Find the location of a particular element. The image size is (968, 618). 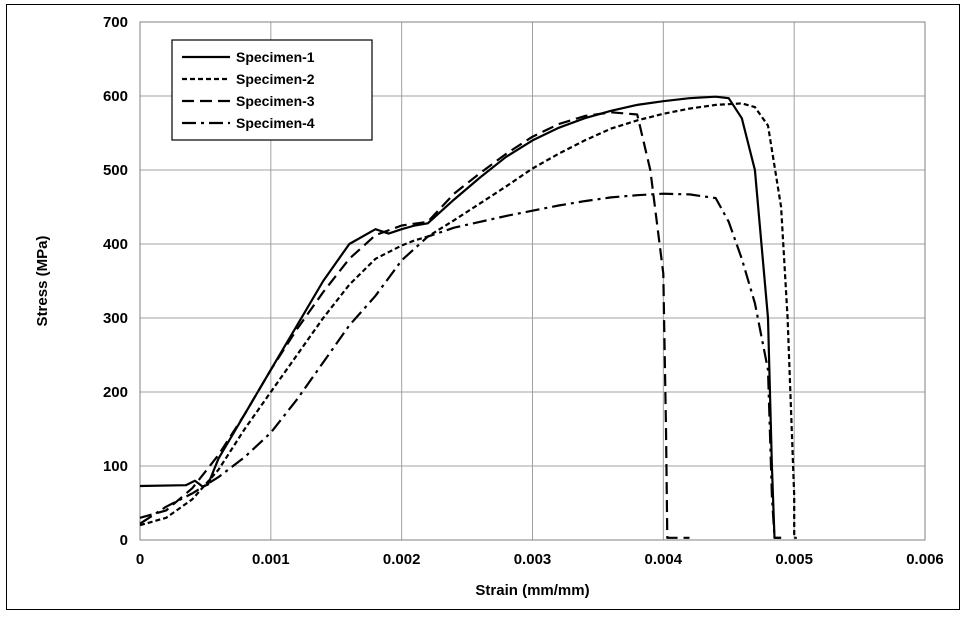

x-tick-label: 0 is located at coordinates (140, 559).